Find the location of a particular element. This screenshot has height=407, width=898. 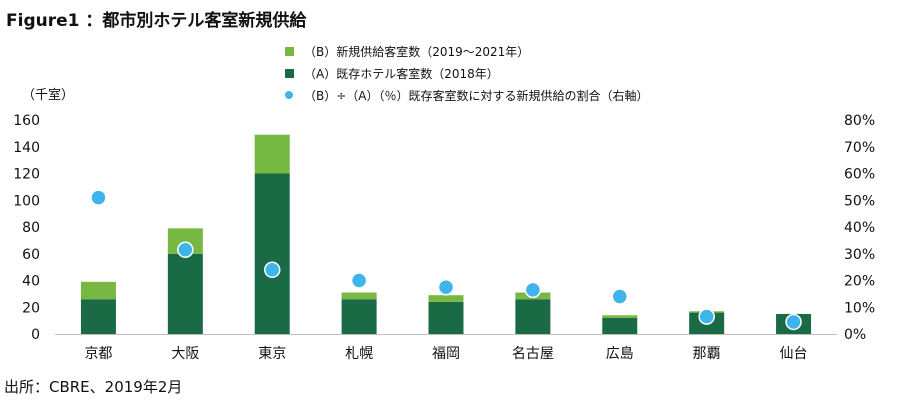

x-tick-label: 那覇 is located at coordinates (707, 354).